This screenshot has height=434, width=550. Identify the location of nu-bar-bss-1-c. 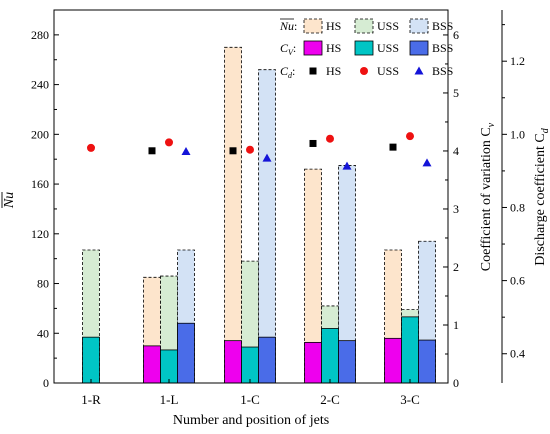
(267, 226).